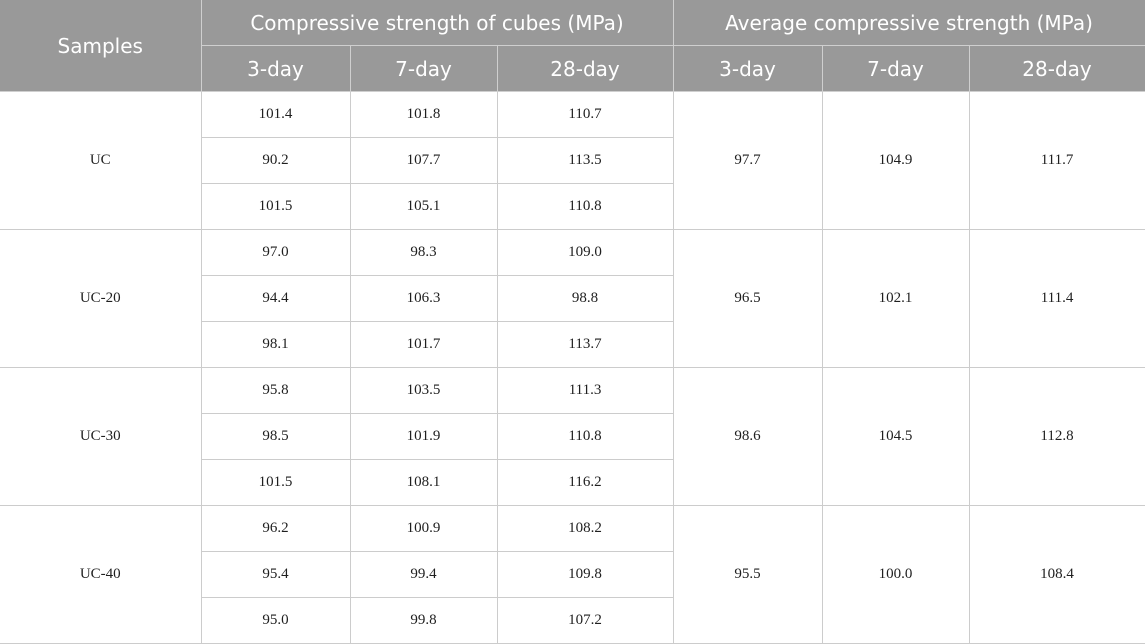 This screenshot has height=644, width=1145. I want to click on average-strength-7day-cell: 104.5, so click(895, 436).